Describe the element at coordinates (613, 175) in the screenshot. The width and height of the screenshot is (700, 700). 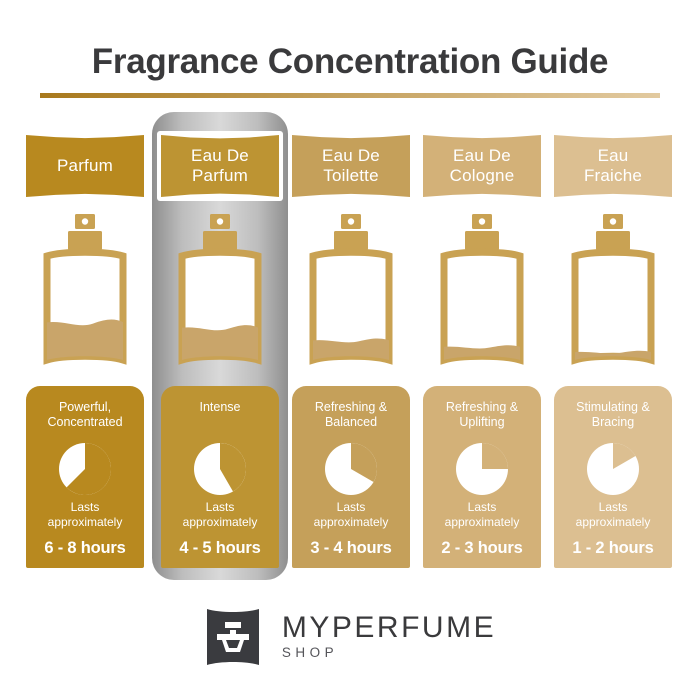
I see `header-label-4b: Fraiche` at that location.